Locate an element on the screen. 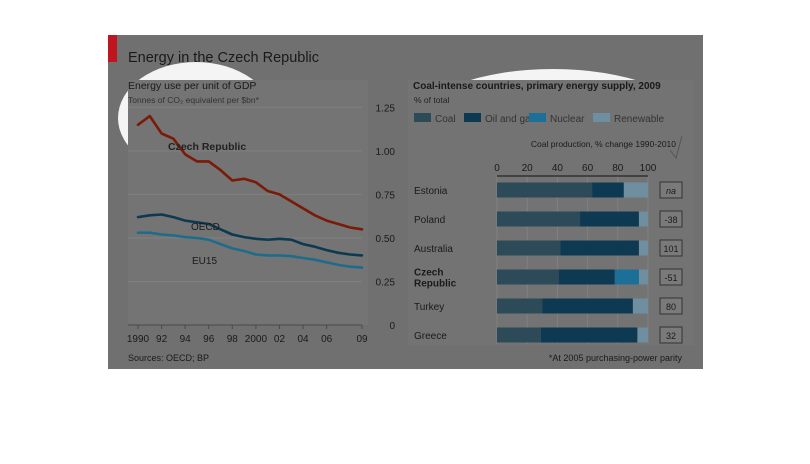 This screenshot has height=464, width=810. x-tick-label: 02 is located at coordinates (280, 339).